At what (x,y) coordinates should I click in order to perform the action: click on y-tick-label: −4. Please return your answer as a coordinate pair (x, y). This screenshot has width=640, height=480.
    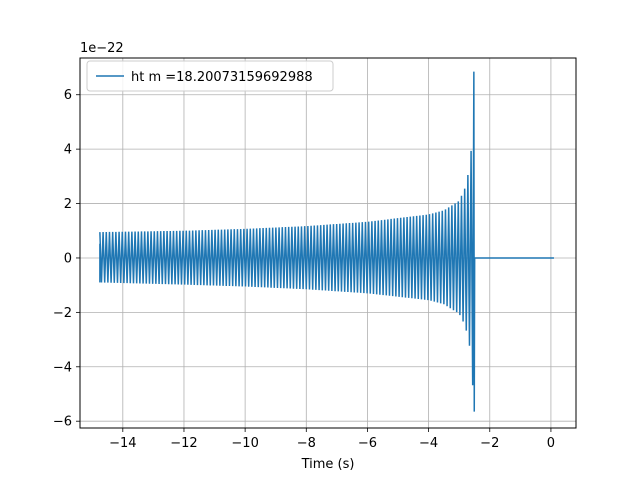
    Looking at the image, I should click on (62, 367).